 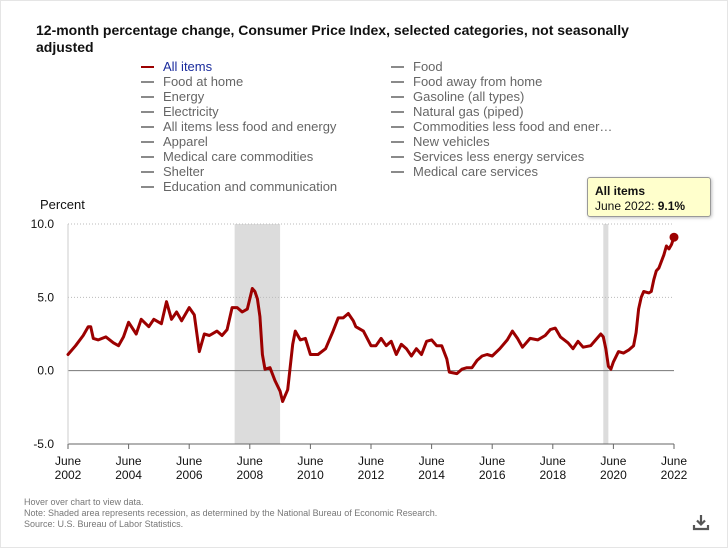 I want to click on legend-item: Energy, so click(x=172, y=96).